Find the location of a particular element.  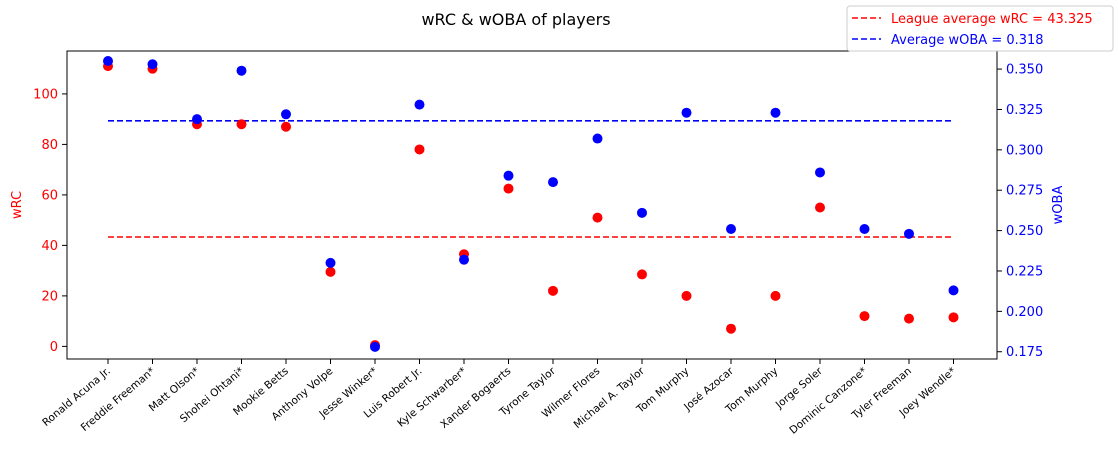

y-left-tick-label: 100 is located at coordinates (45, 94).